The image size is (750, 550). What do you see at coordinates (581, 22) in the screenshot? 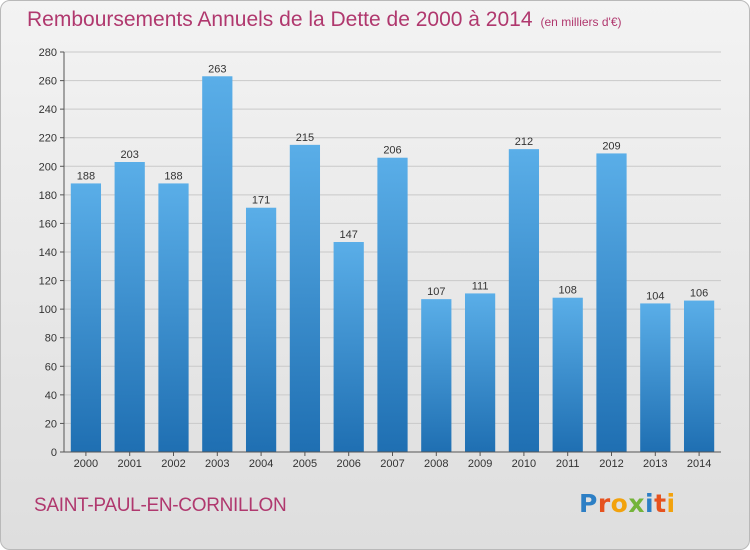
I see `chart-unit: (en milliers d'€)` at bounding box center [581, 22].